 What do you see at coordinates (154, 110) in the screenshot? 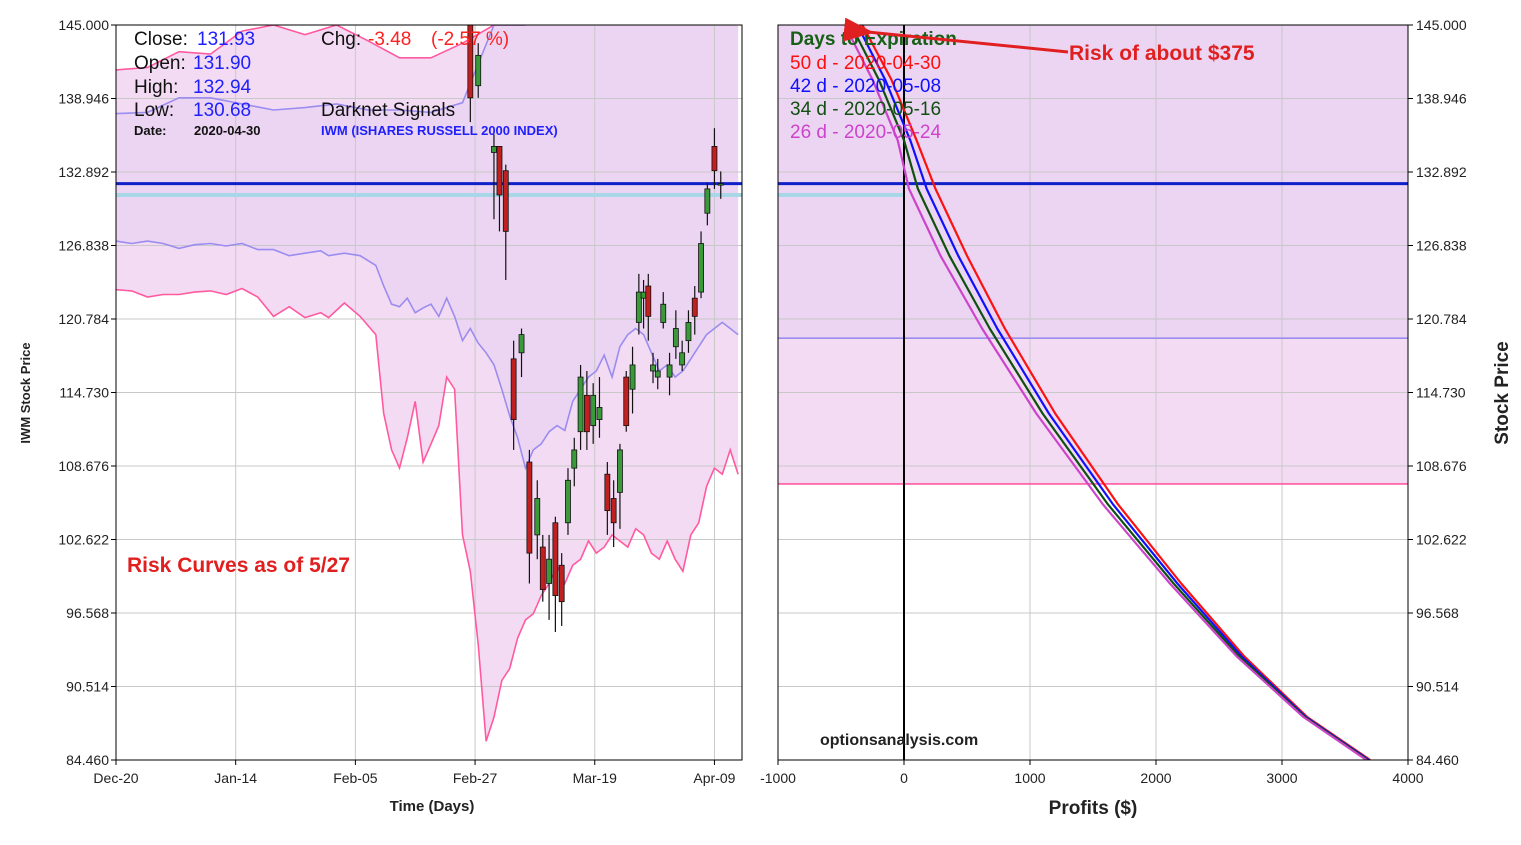
I see `low-label: Low:` at bounding box center [154, 110].